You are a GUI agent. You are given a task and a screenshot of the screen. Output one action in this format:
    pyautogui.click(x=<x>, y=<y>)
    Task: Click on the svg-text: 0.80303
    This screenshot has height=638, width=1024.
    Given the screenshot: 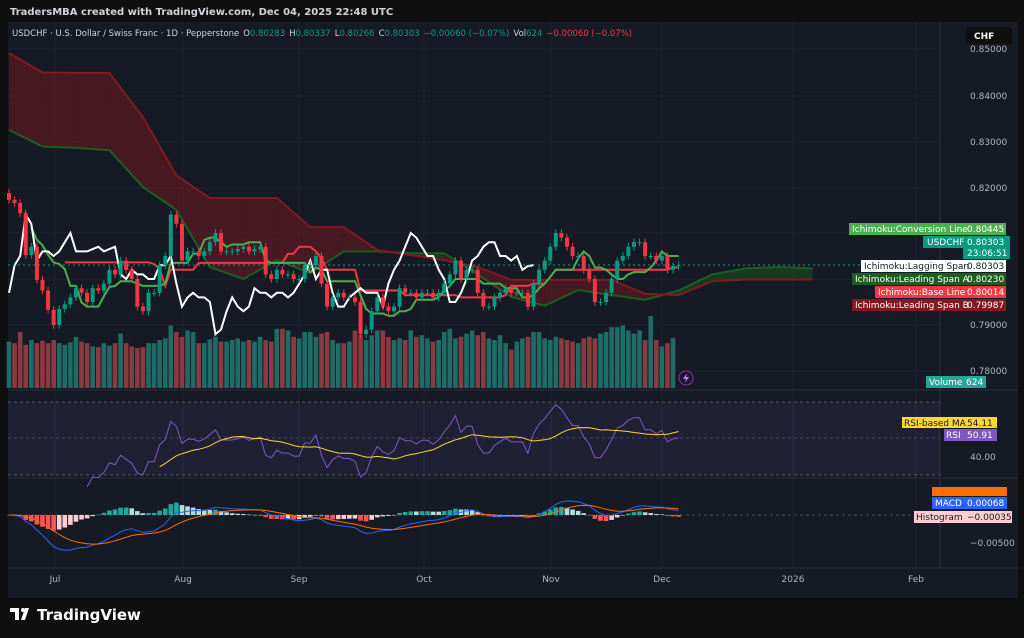 What is the action you would take?
    pyautogui.click(x=985, y=243)
    